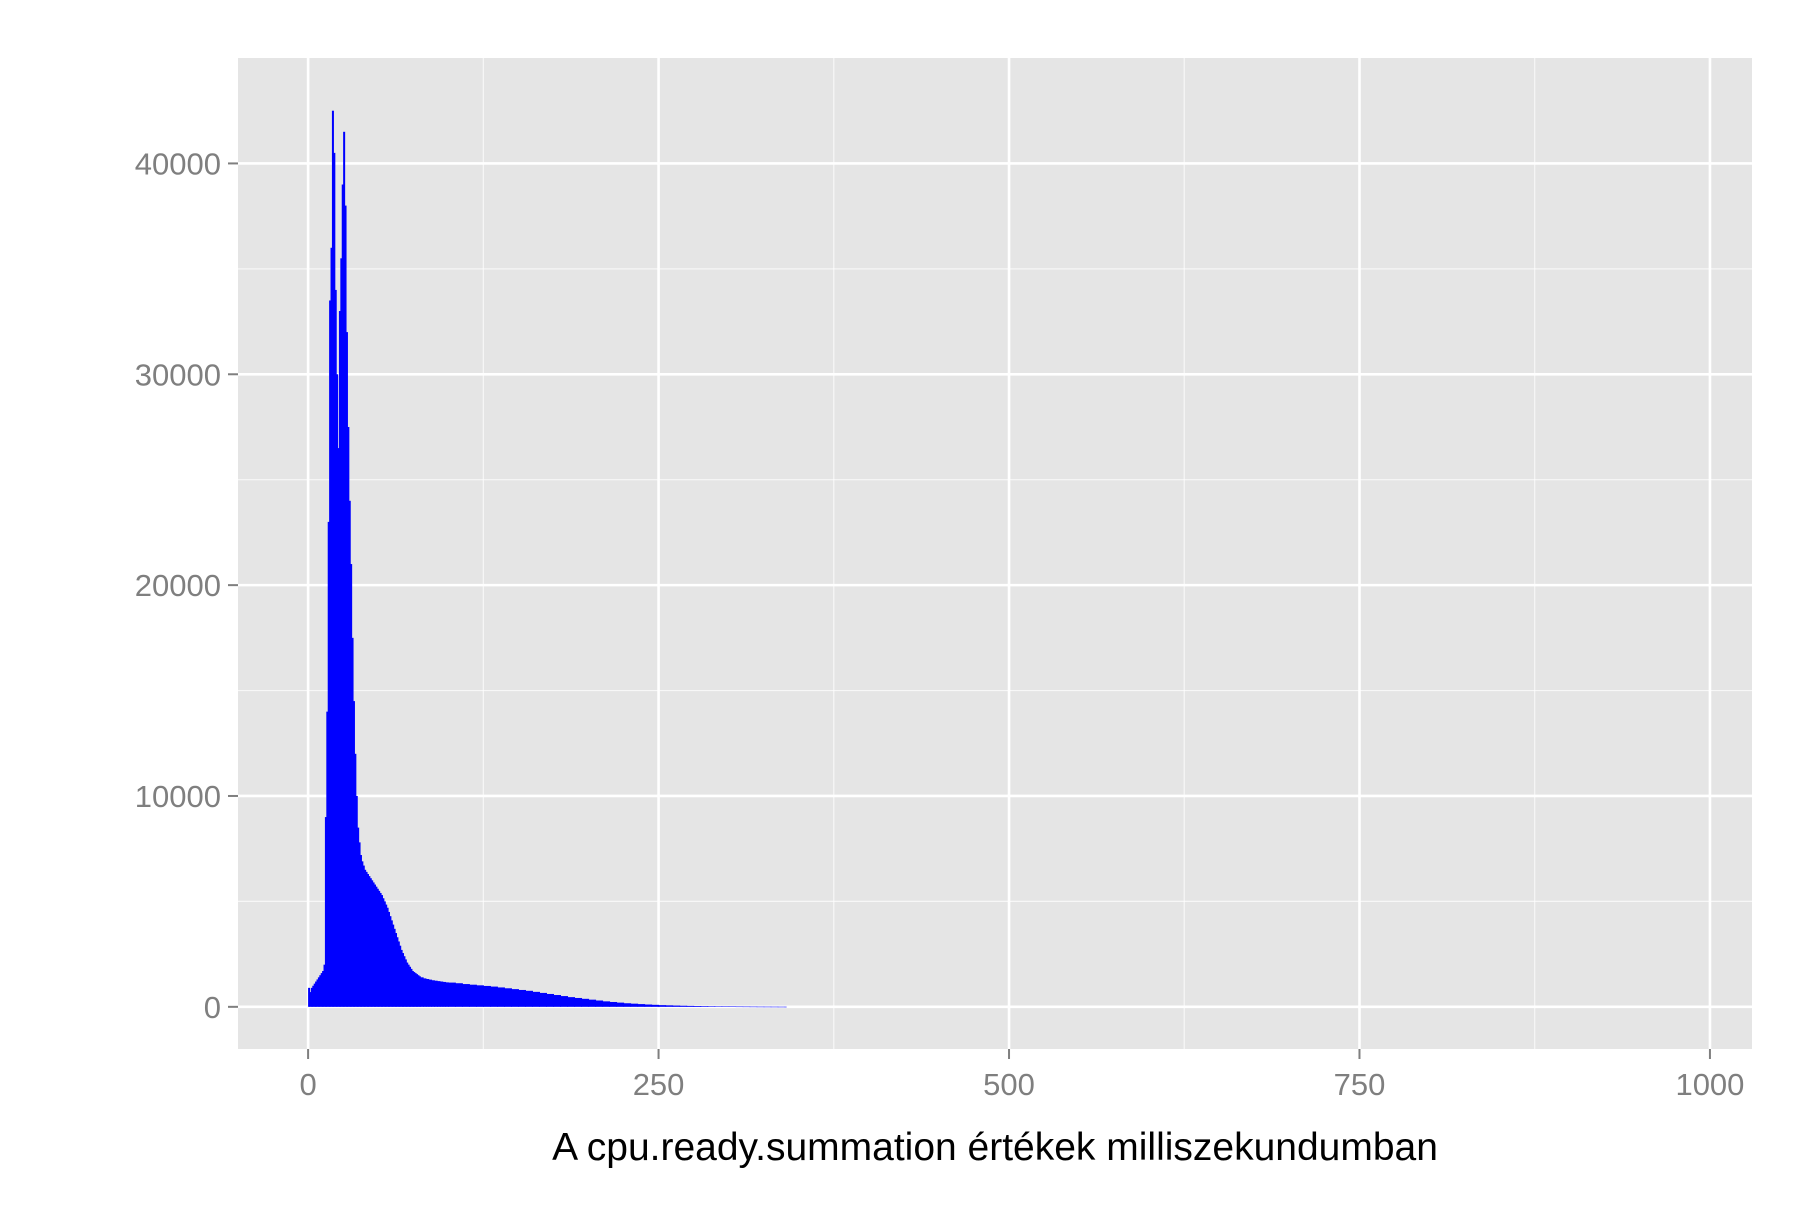 The height and width of the screenshot is (1205, 1800). Describe the element at coordinates (1009, 1054) in the screenshot. I see `x-axis-ticks` at that location.